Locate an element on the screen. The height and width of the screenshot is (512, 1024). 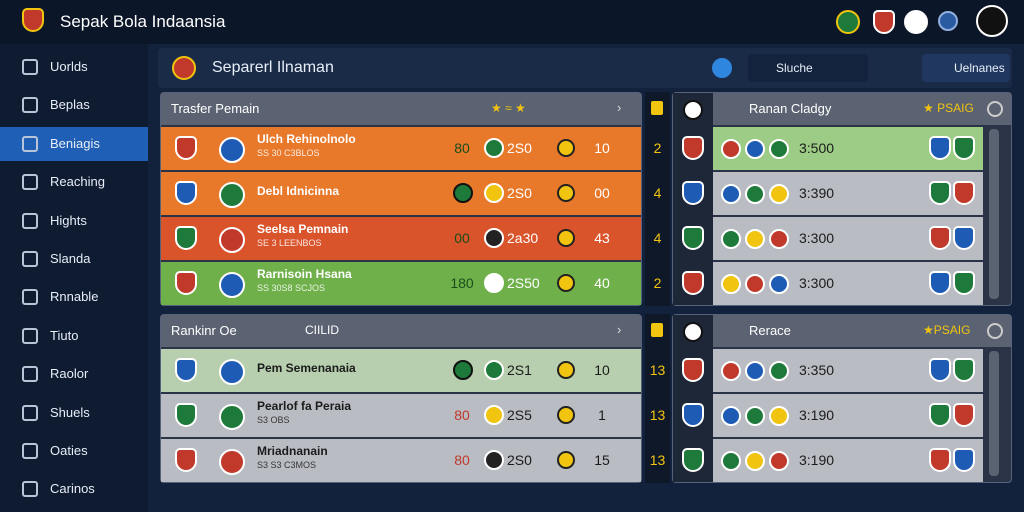
nav-item: Reaching is located at coordinates (74, 182).